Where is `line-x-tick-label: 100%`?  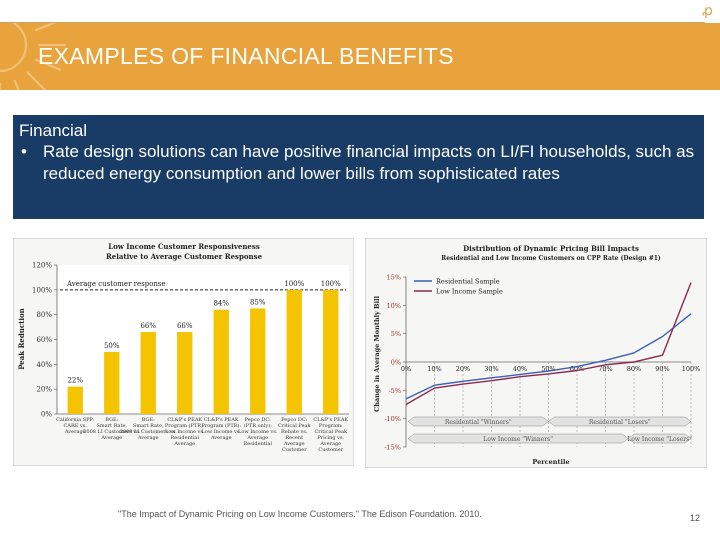 line-x-tick-label: 100% is located at coordinates (691, 369).